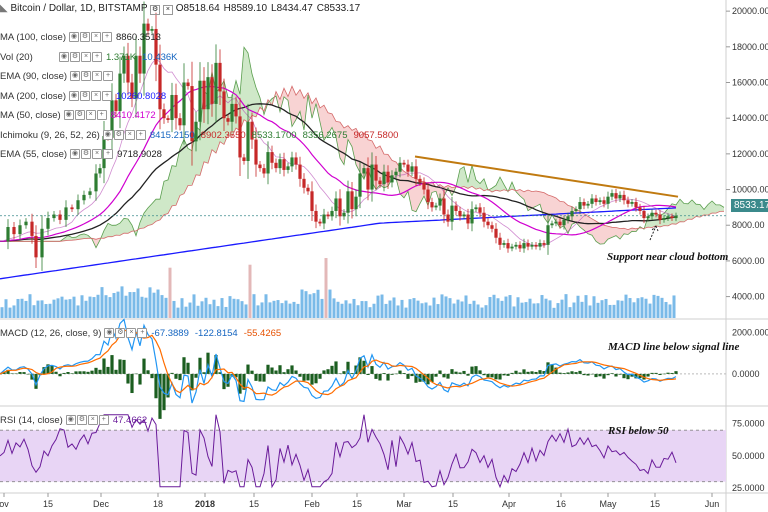 This screenshot has width=768, height=512. Describe the element at coordinates (292, 8) in the screenshot. I see `ohlc-l: L8434.47` at that location.